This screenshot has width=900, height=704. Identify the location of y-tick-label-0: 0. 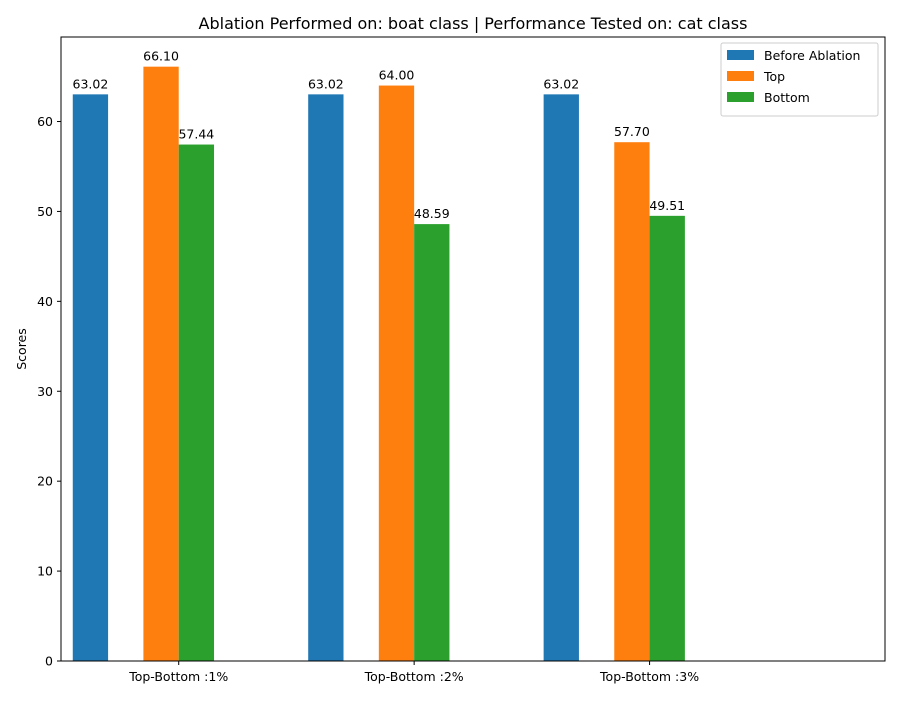
(49, 661).